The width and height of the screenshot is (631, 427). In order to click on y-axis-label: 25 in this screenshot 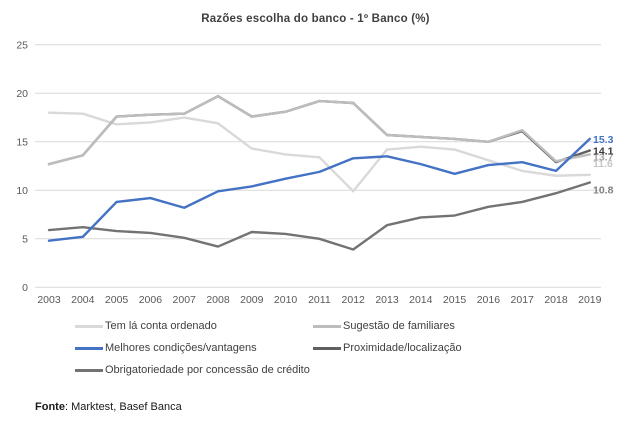, I will do `click(22, 45)`.